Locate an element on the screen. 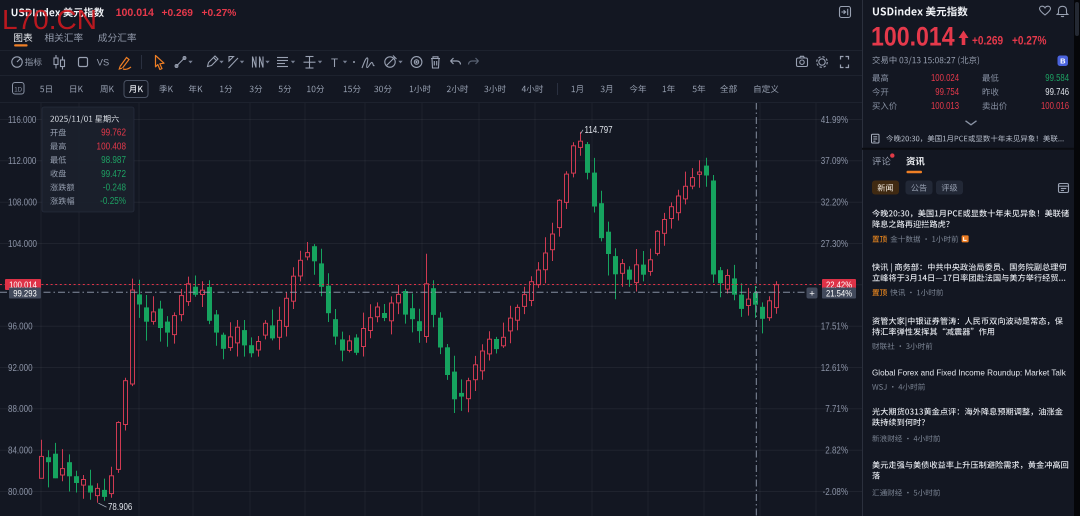 The height and width of the screenshot is (516, 1080). svg-text: 108.000 is located at coordinates (22, 202).